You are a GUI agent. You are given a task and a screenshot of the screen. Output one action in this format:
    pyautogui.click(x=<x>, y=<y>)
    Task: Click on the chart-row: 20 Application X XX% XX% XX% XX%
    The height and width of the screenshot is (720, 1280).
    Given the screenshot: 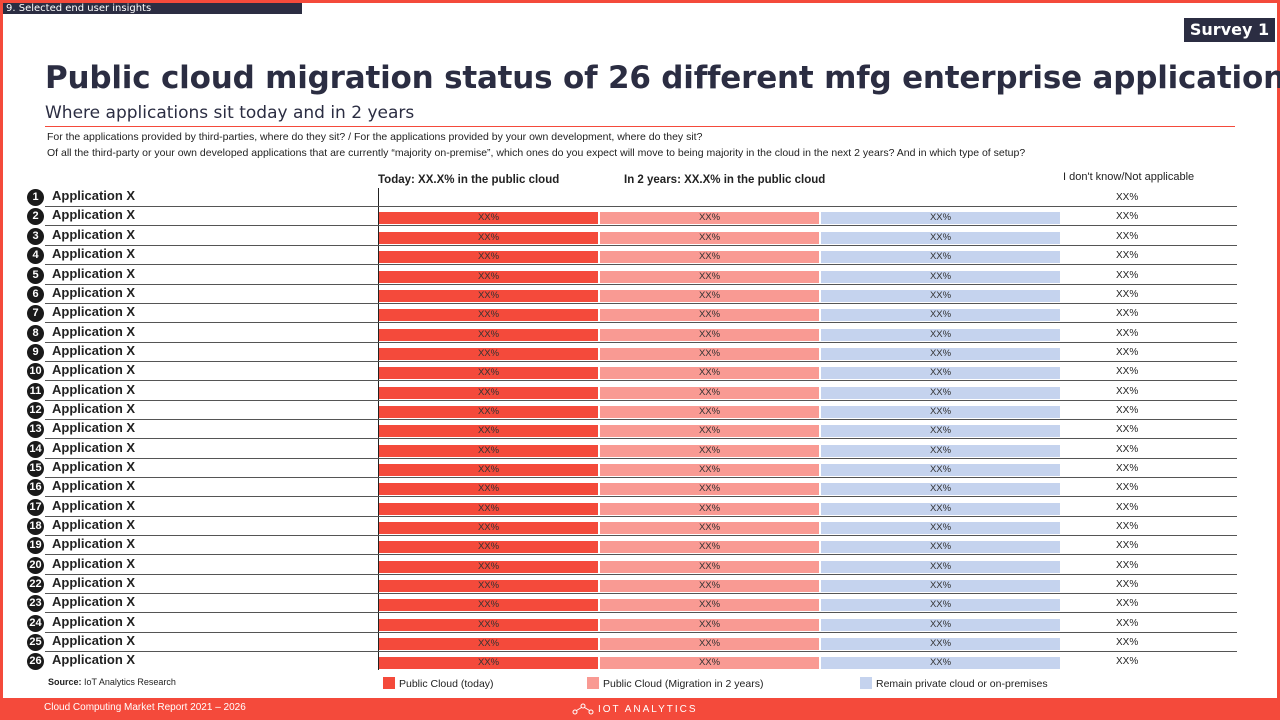 What is the action you would take?
    pyautogui.click(x=640, y=565)
    